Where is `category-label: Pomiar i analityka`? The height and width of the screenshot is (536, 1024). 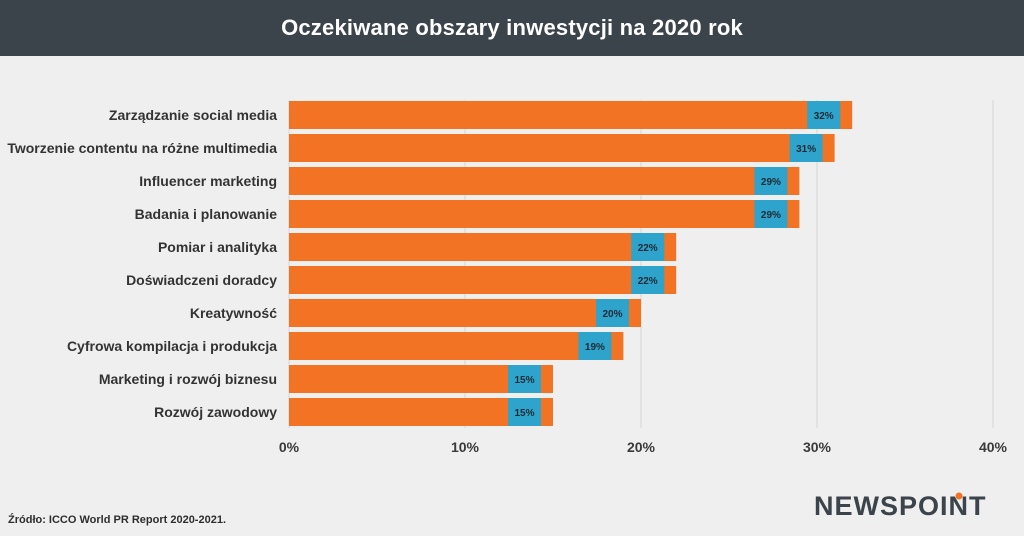
category-label: Pomiar i analityka is located at coordinates (217, 247).